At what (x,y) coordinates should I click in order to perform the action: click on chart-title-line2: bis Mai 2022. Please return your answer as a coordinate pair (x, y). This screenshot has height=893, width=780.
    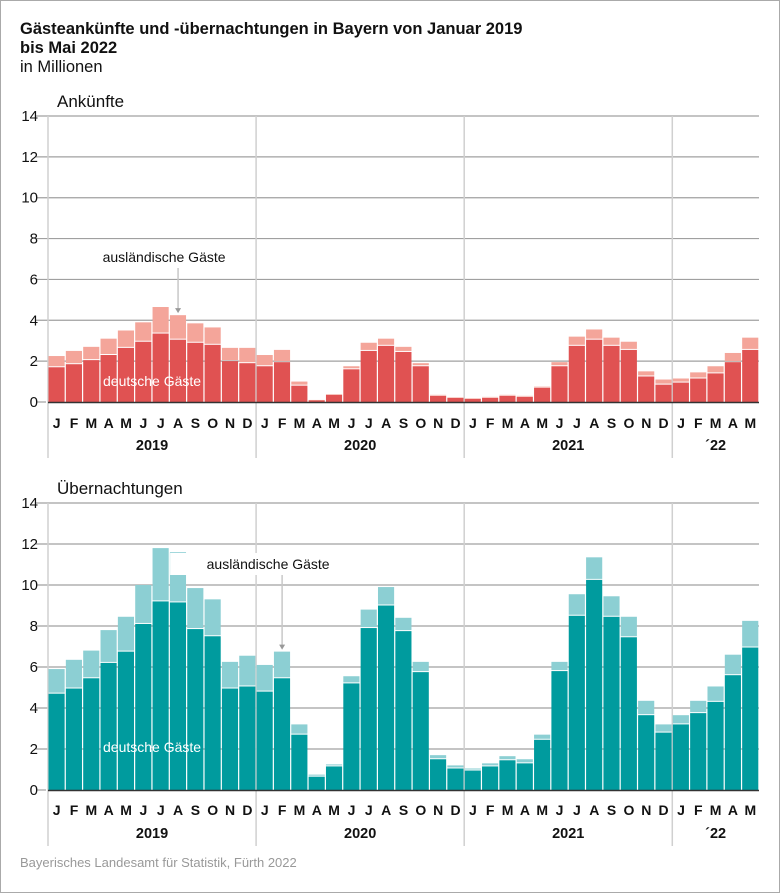
    Looking at the image, I should click on (69, 48).